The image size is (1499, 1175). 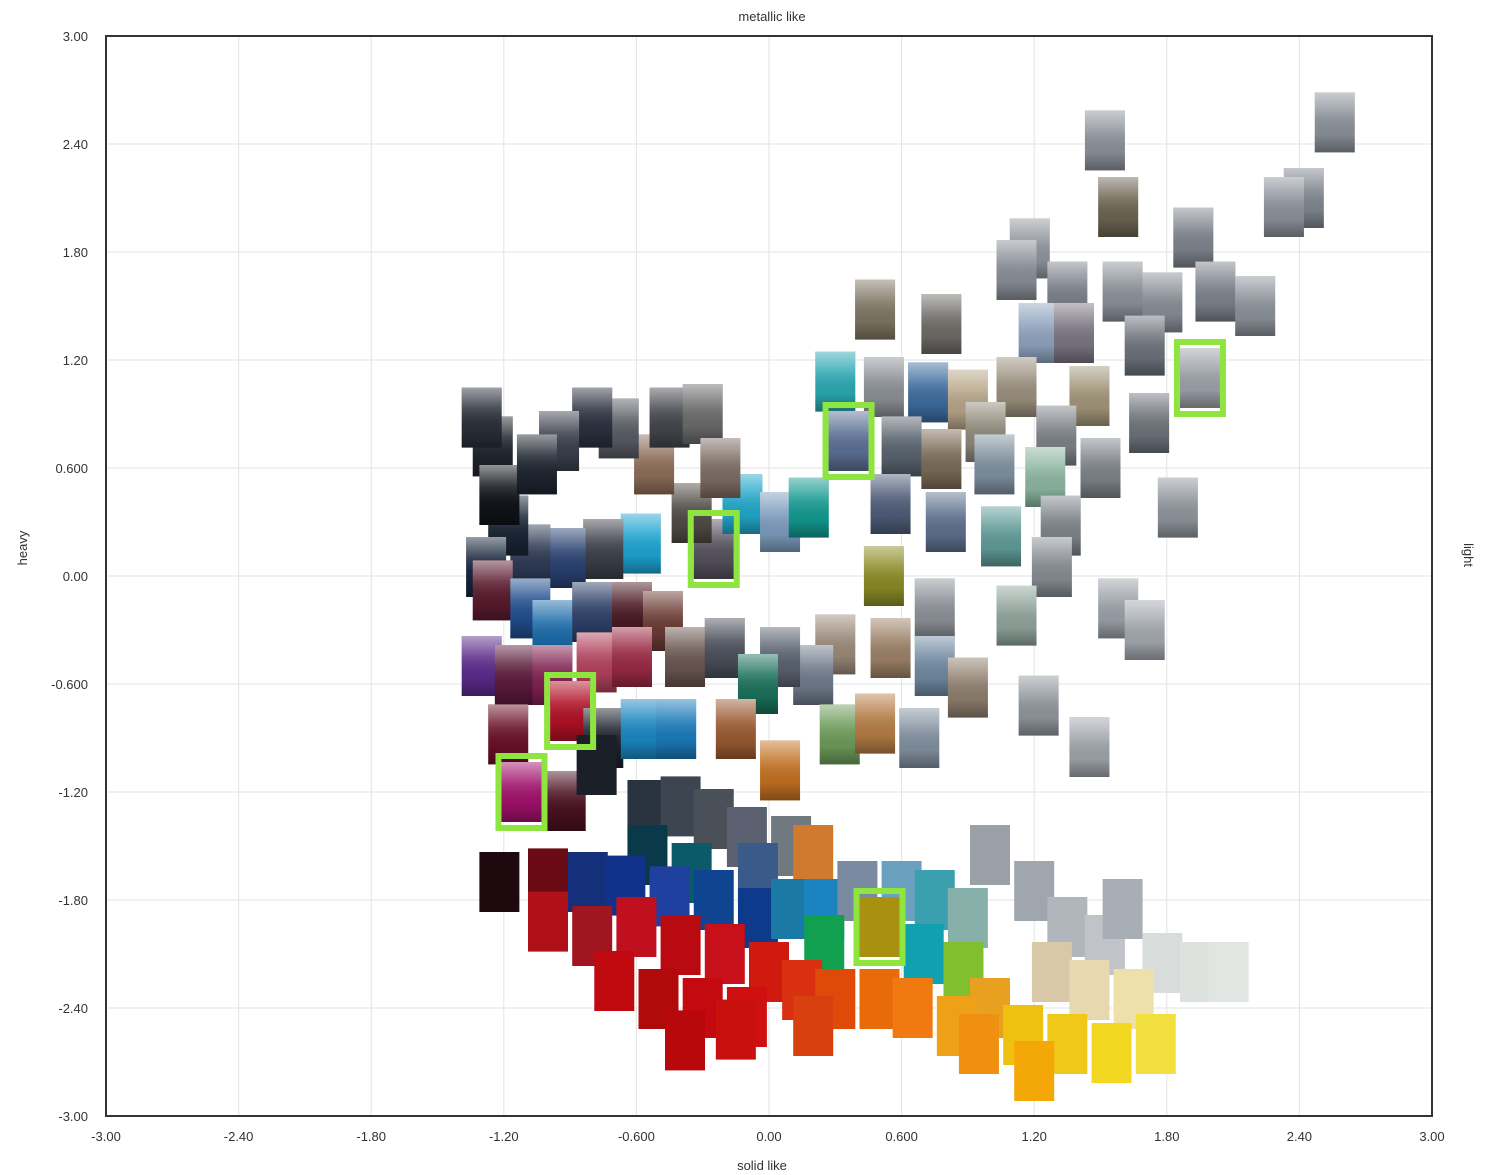 What do you see at coordinates (75, 252) in the screenshot?
I see `y-tick-label: 1.80` at bounding box center [75, 252].